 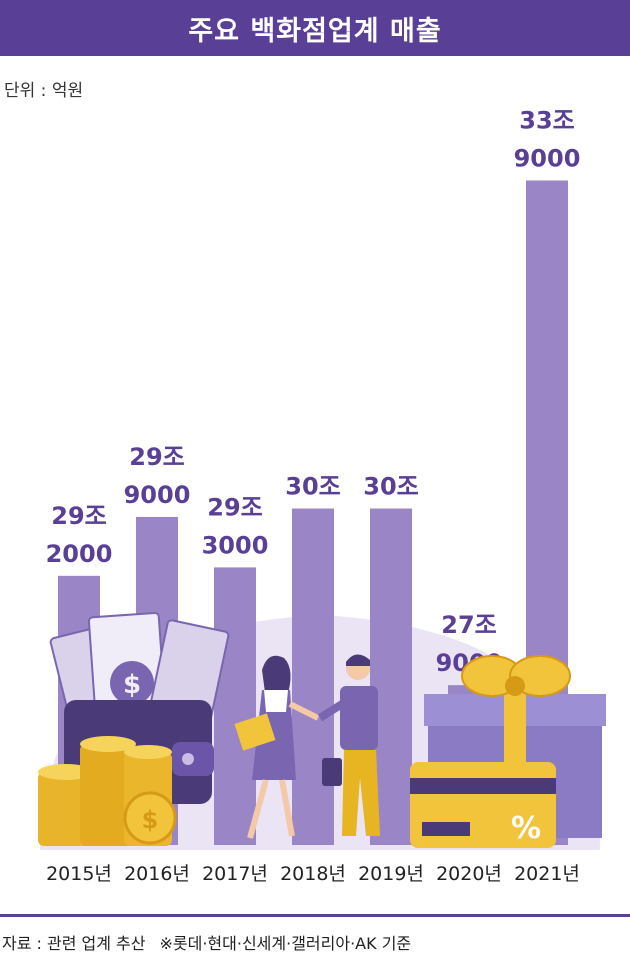 I want to click on x-tick-label: 2015년, so click(x=79, y=874).